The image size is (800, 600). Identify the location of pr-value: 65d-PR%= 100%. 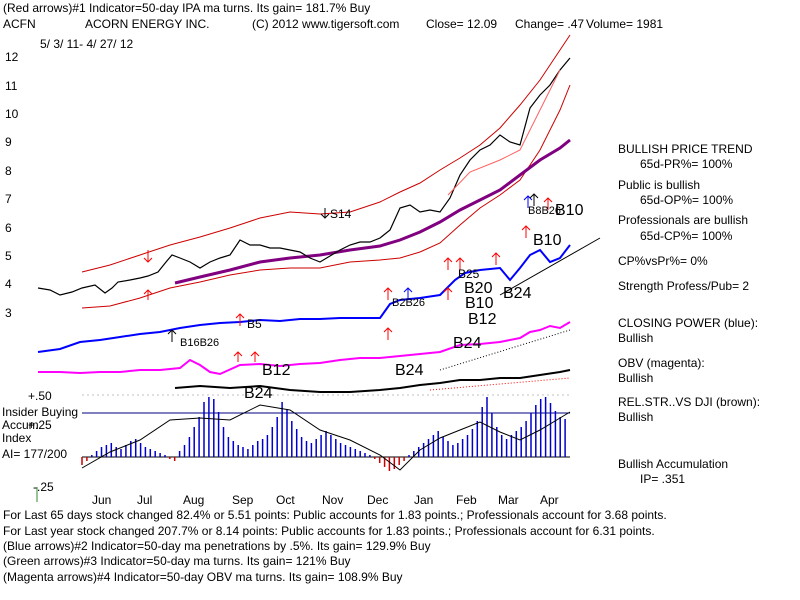
(686, 164).